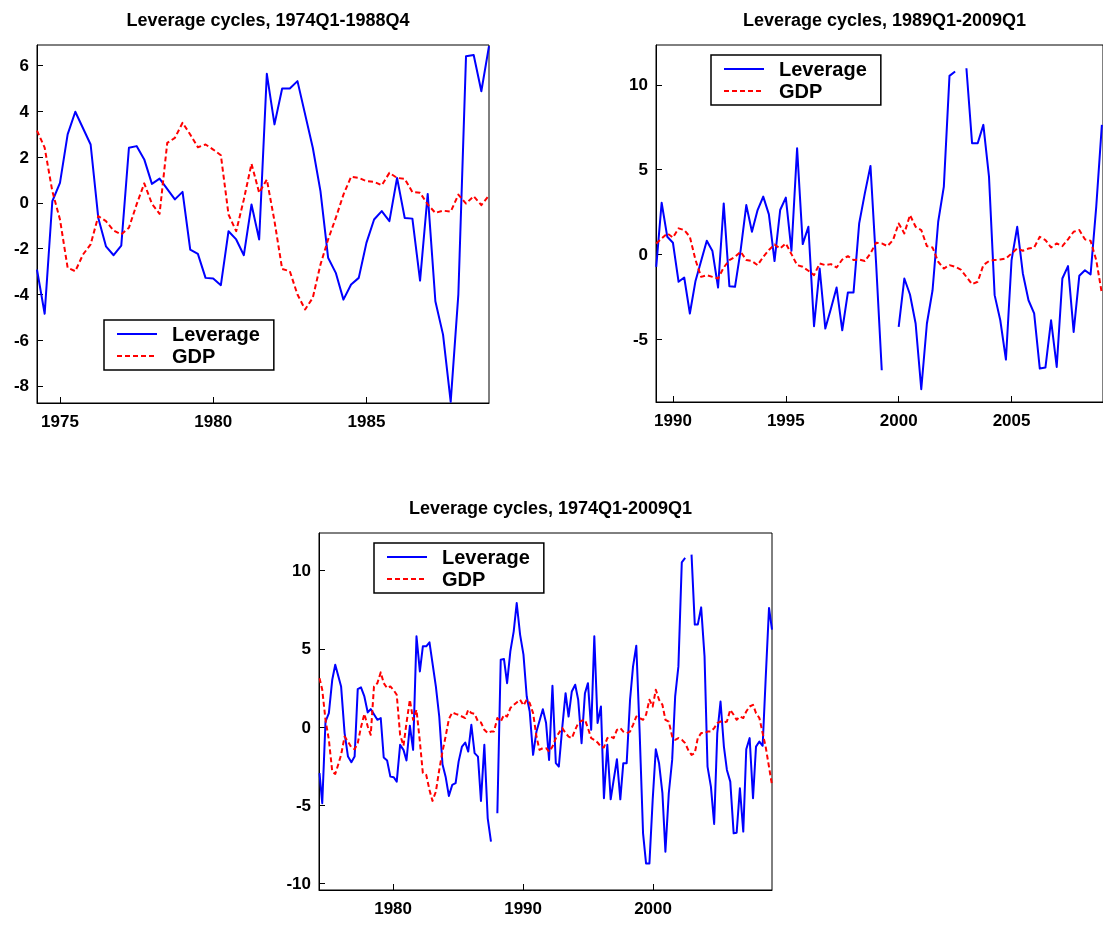 Image resolution: width=1103 pixels, height=928 pixels. I want to click on y-tick-label: -10, so click(298, 884).